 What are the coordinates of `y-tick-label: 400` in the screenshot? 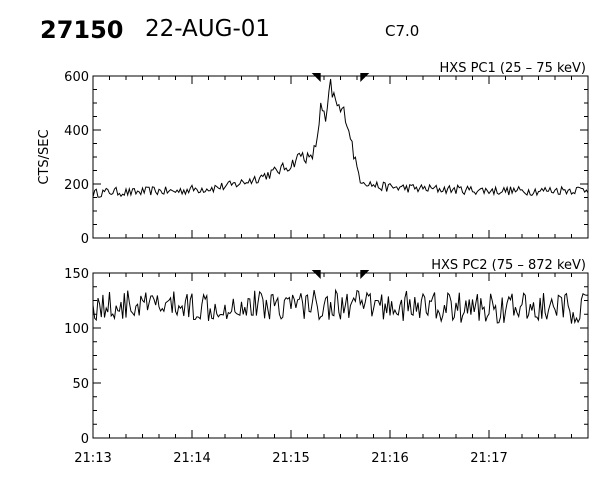 It's located at (76, 131).